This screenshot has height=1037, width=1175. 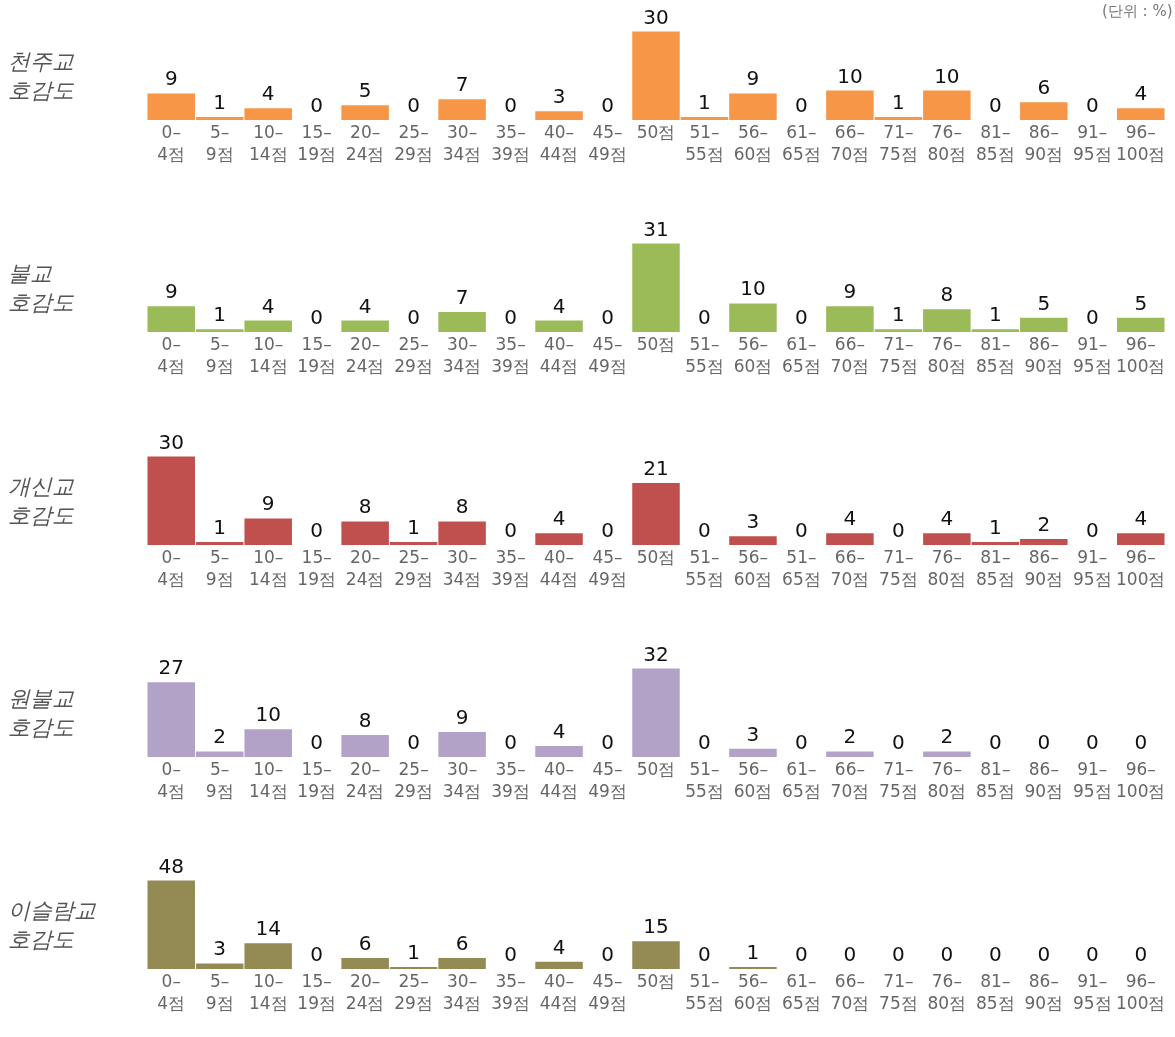 What do you see at coordinates (268, 928) in the screenshot?
I see `data-label: 14` at bounding box center [268, 928].